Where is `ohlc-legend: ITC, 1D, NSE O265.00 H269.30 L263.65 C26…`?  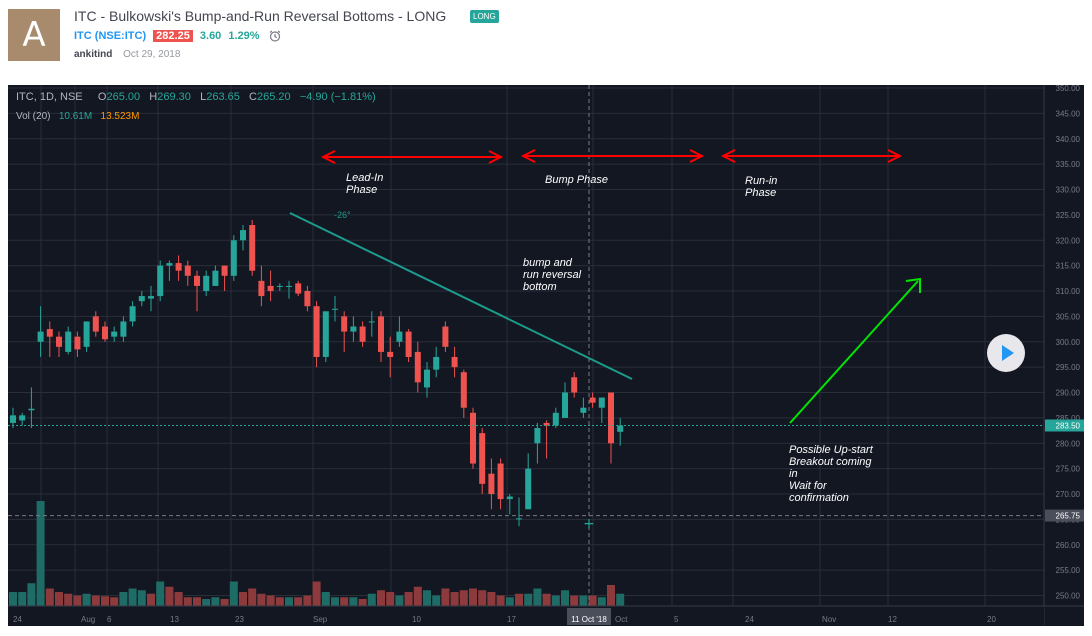 ohlc-legend: ITC, 1D, NSE O265.00 H269.30 L263.65 C26… is located at coordinates (196, 97).